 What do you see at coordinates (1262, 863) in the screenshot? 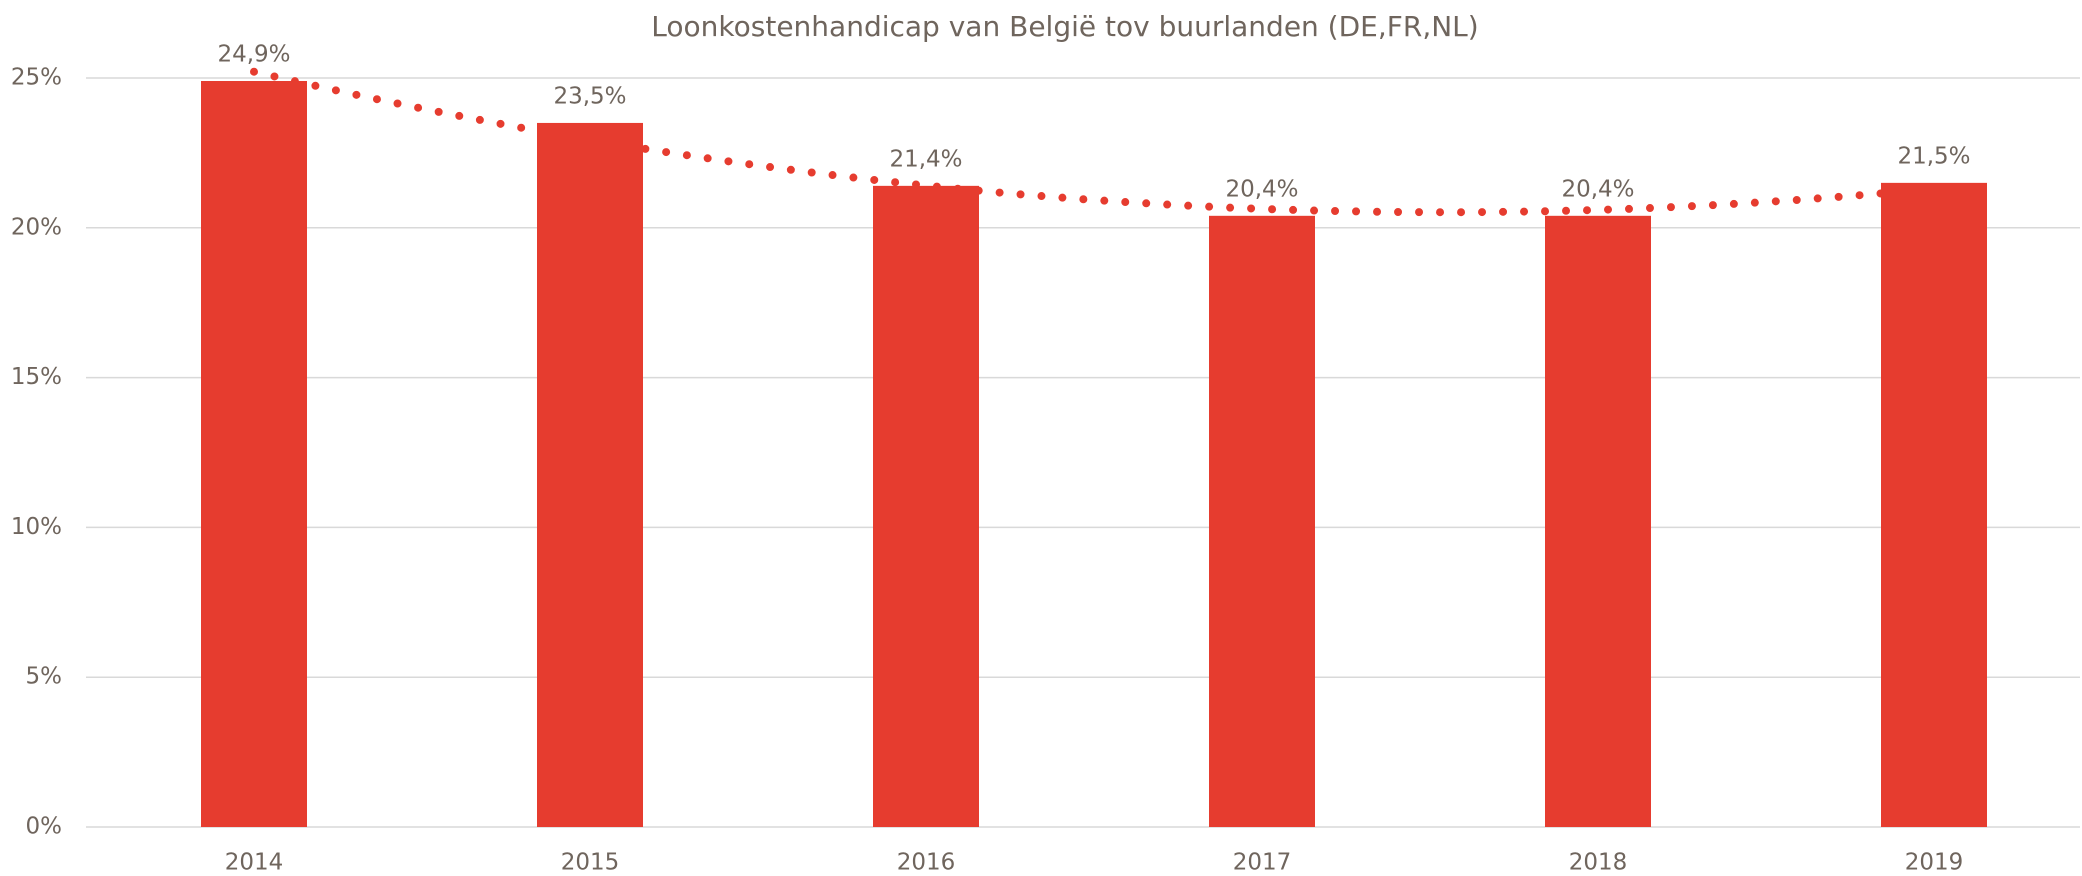
I see `x-tick-label: 2017` at bounding box center [1262, 863].